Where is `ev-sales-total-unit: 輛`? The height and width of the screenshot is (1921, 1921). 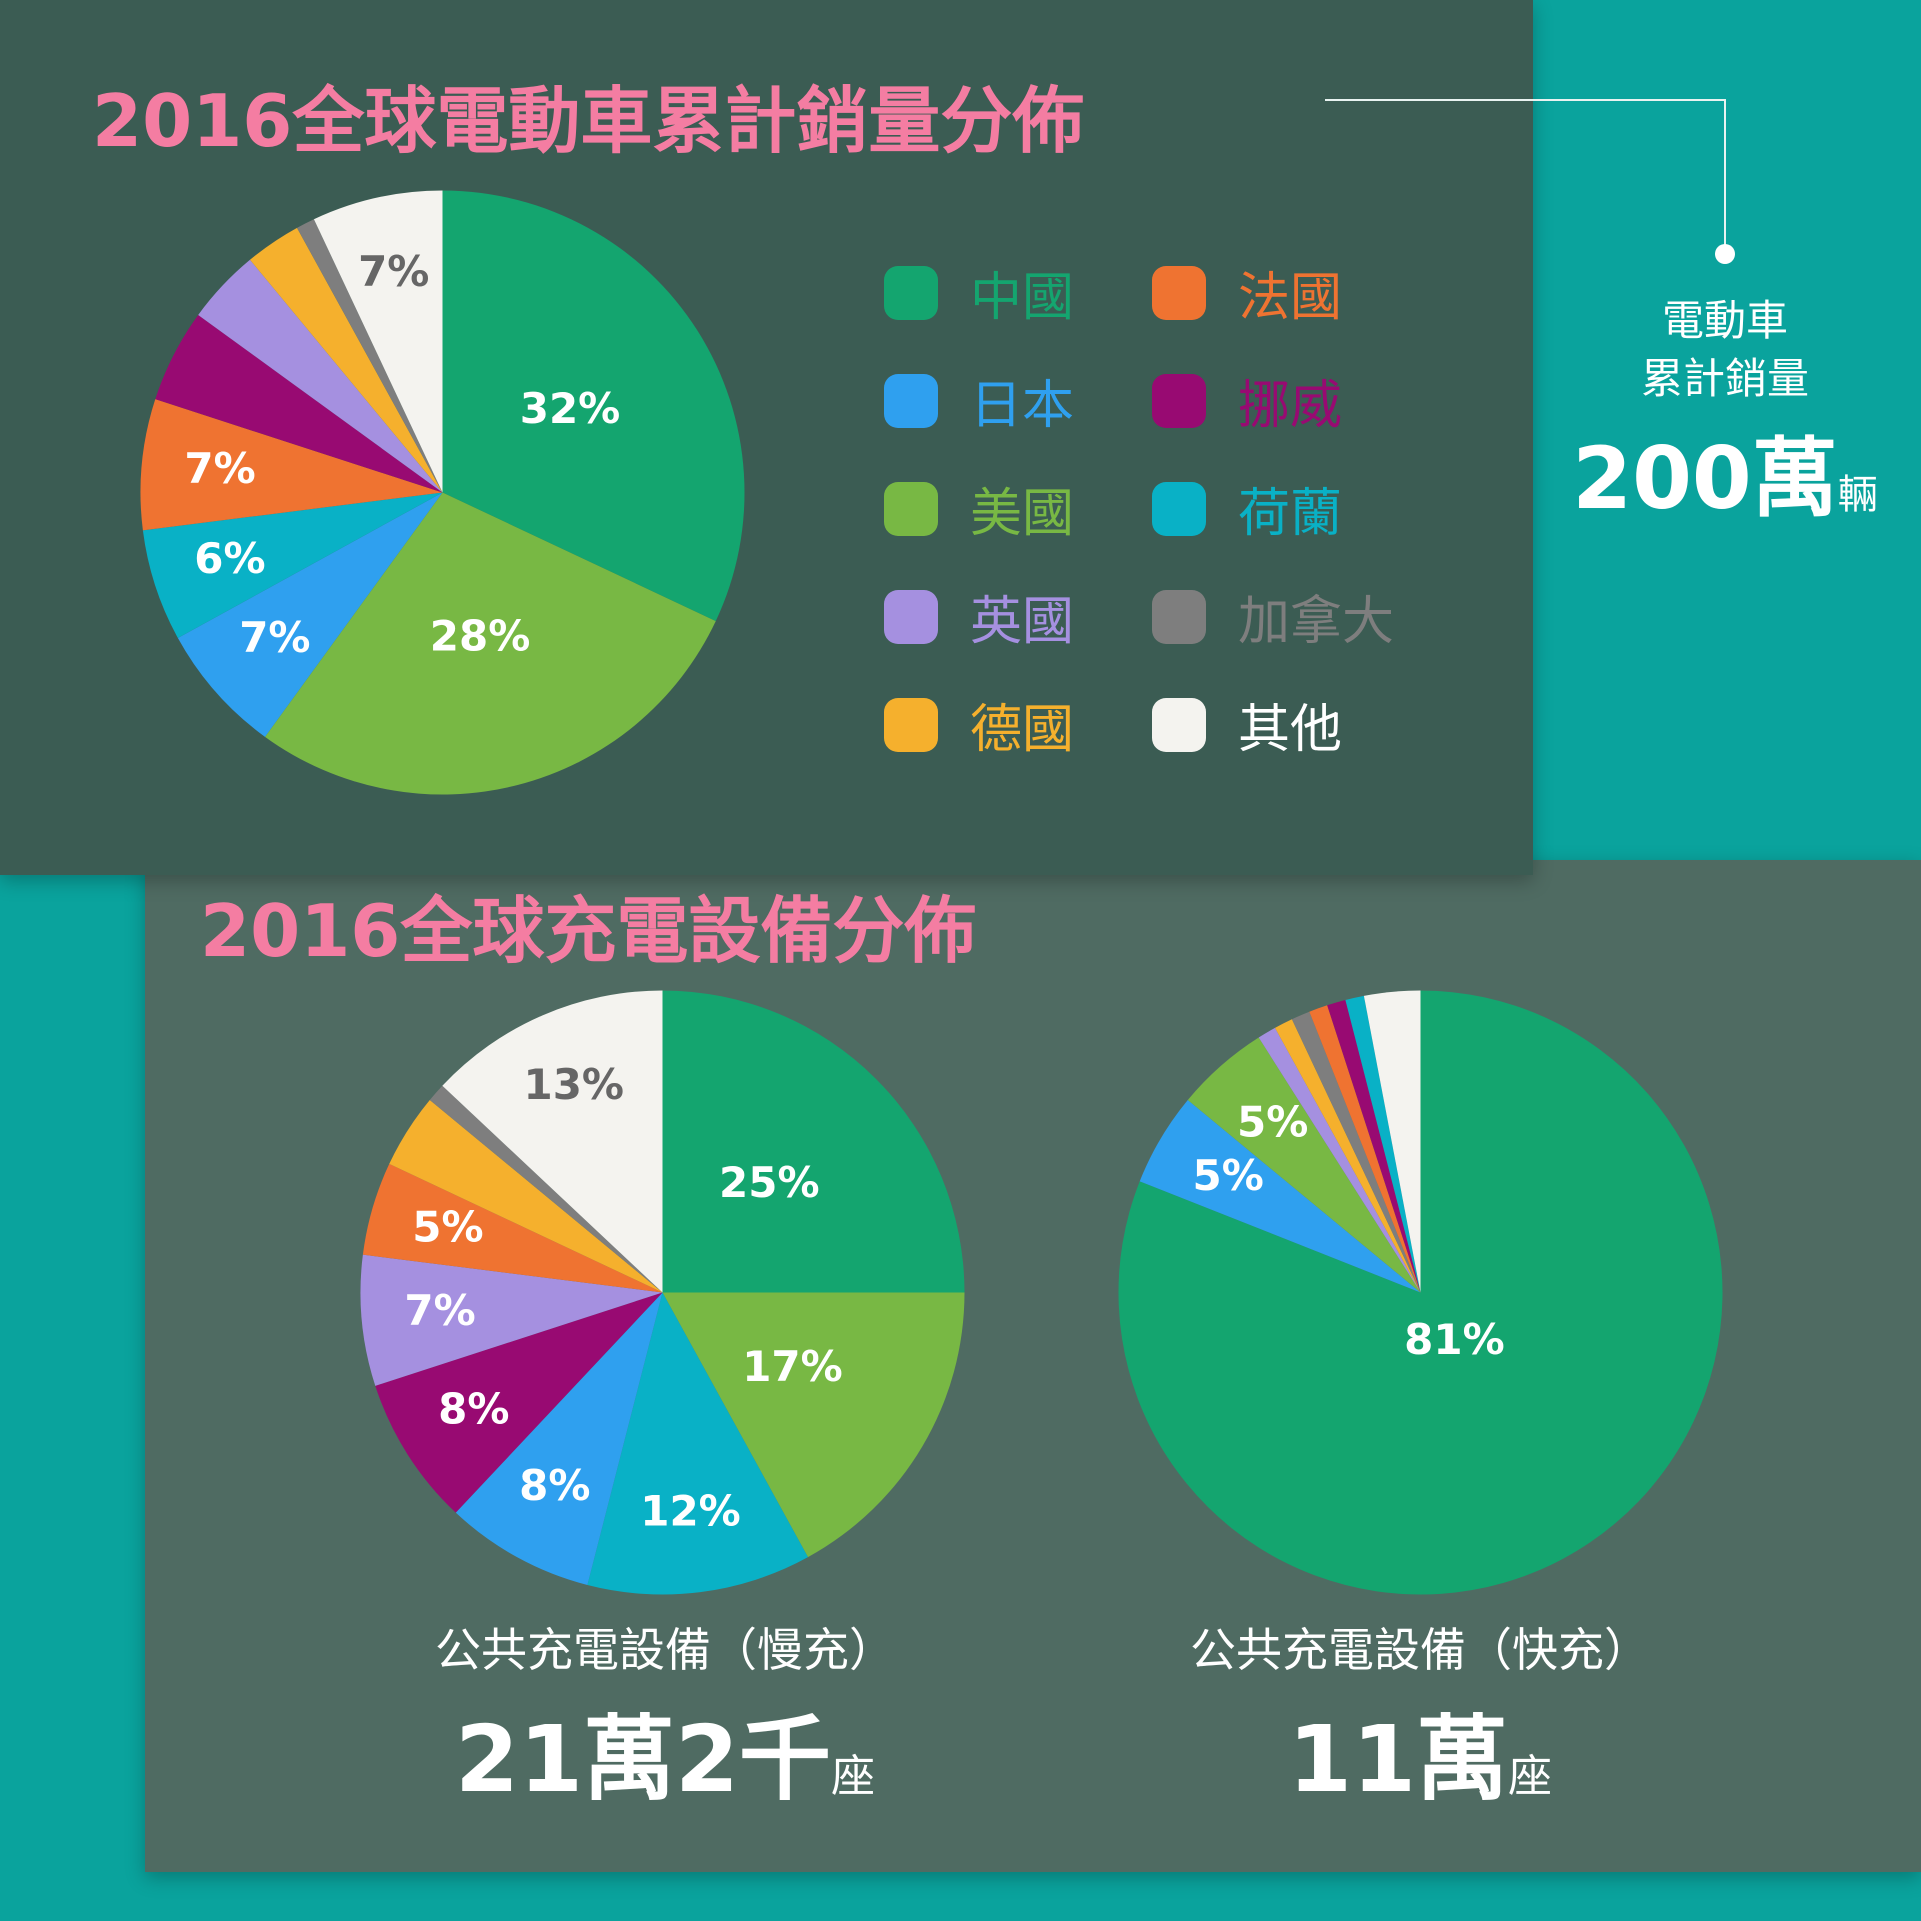
ev-sales-total-unit: 輛 is located at coordinates (1857, 495).